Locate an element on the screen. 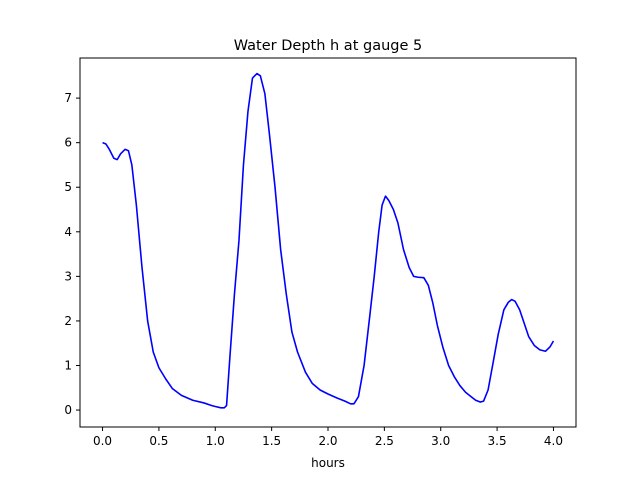 This screenshot has height=480, width=640. x-tick-label: 3.0 is located at coordinates (440, 441).